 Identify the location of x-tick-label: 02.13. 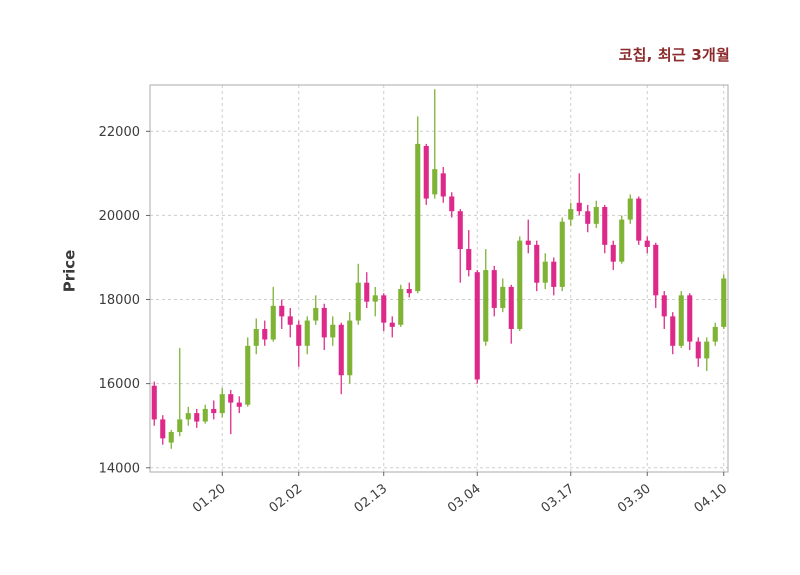
(371, 498).